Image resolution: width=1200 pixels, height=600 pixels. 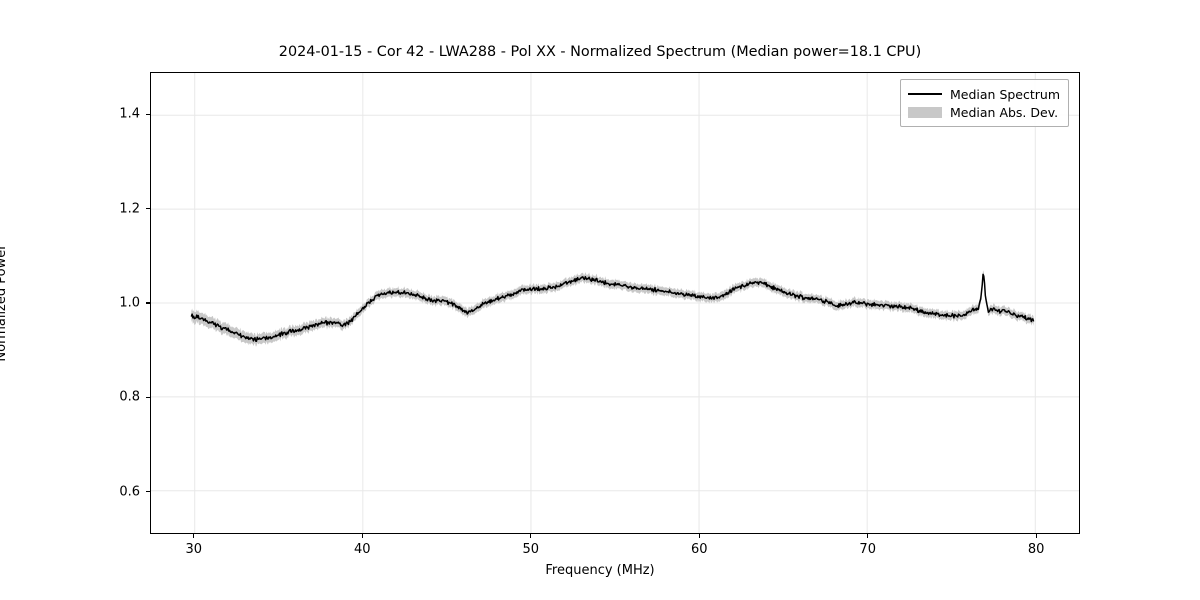 I want to click on data-layer, so click(x=612, y=308).